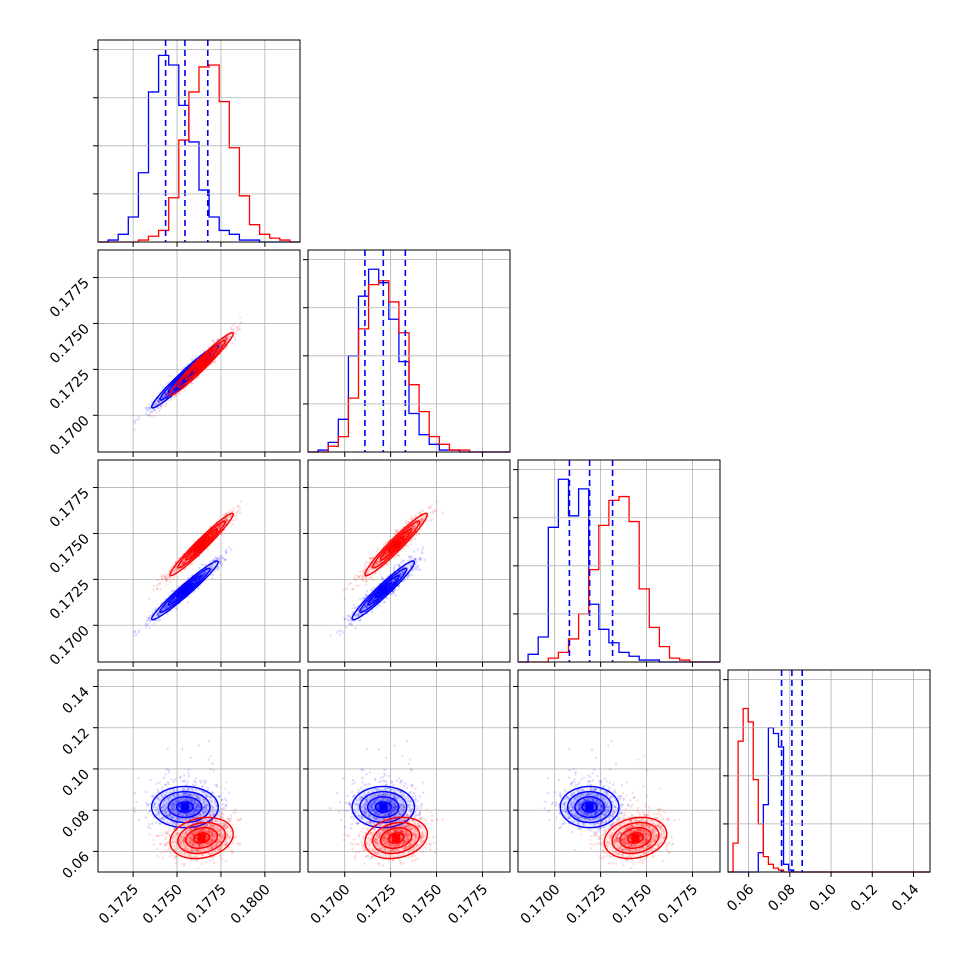 The image size is (970, 970). What do you see at coordinates (864, 898) in the screenshot?
I see `x-tick-label: 0.12` at bounding box center [864, 898].